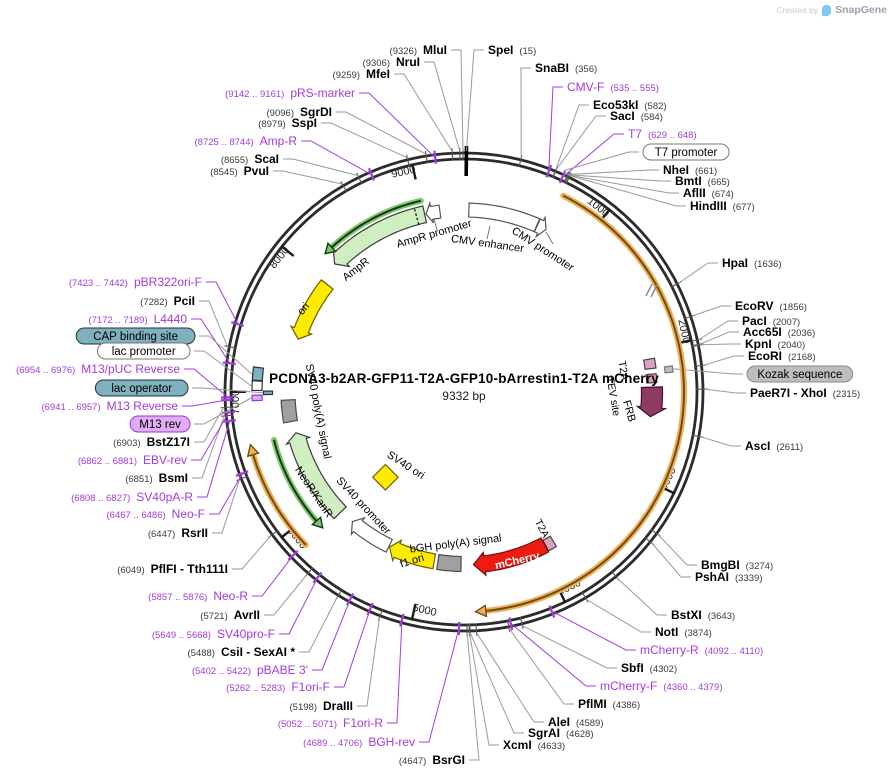  What do you see at coordinates (722, 206) in the screenshot?
I see `site-label-hindiii: HindIII (677)` at bounding box center [722, 206].